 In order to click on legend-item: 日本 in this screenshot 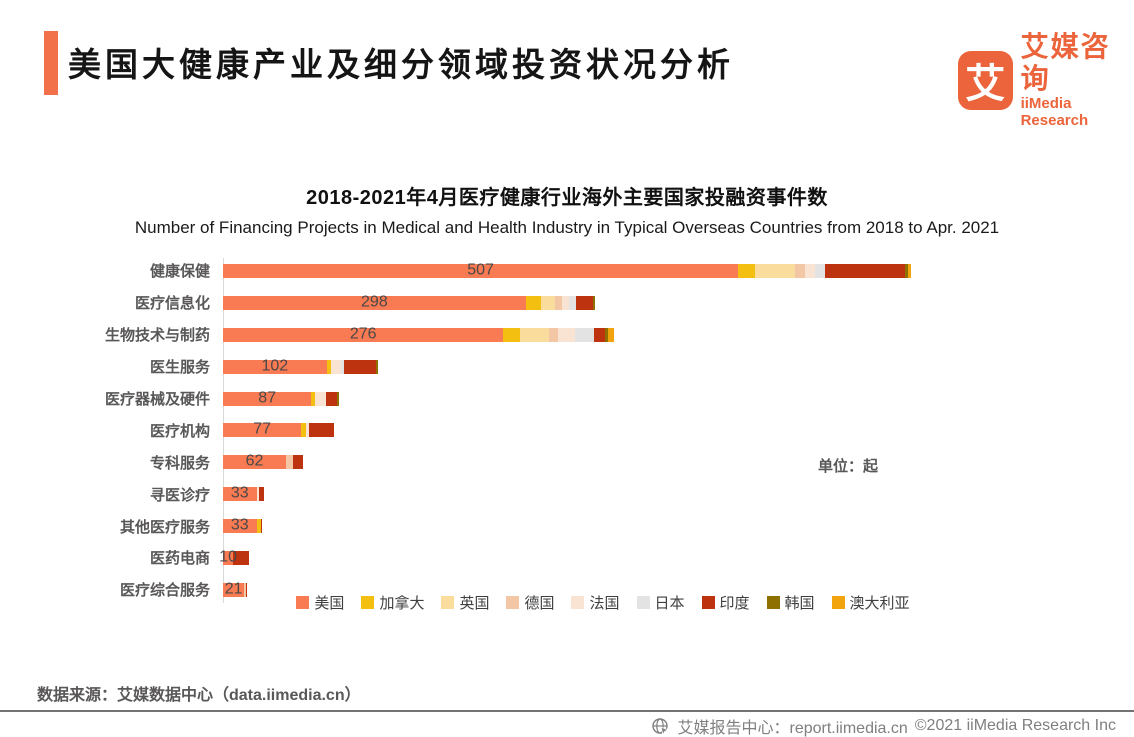, I will do `click(660, 602)`.